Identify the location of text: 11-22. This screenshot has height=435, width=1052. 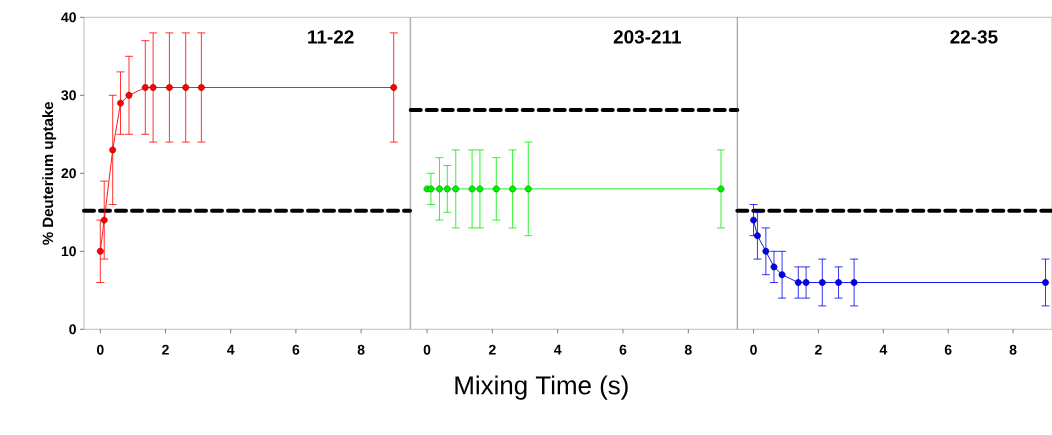
(331, 37).